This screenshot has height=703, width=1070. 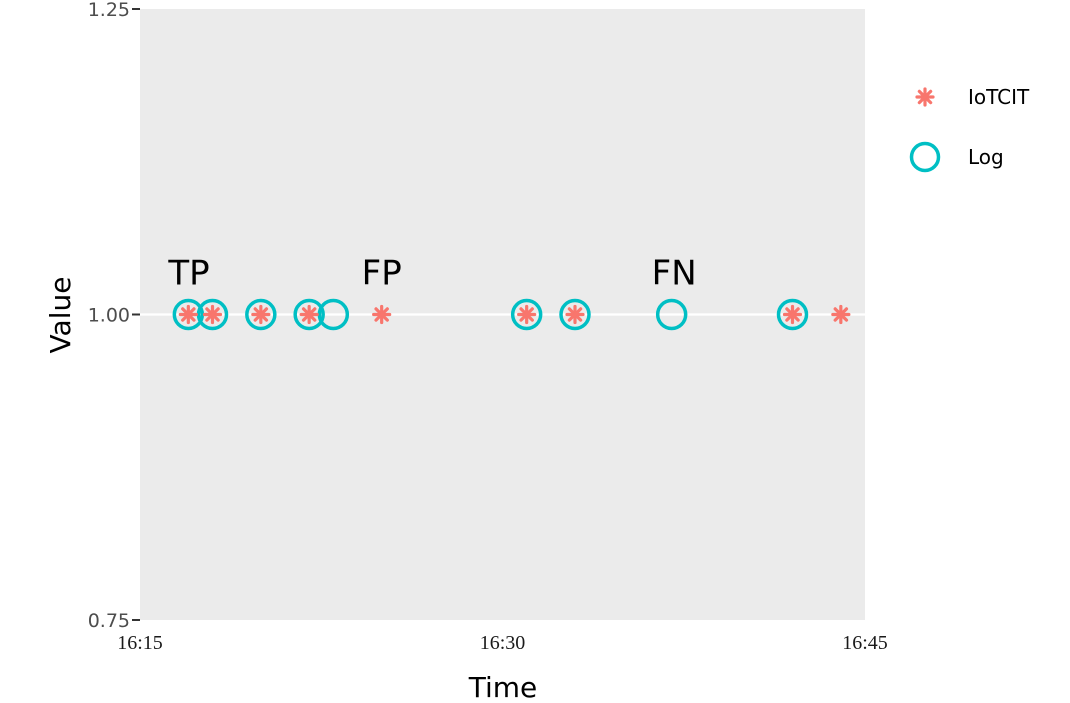 I want to click on circle-icon, so click(x=925, y=157).